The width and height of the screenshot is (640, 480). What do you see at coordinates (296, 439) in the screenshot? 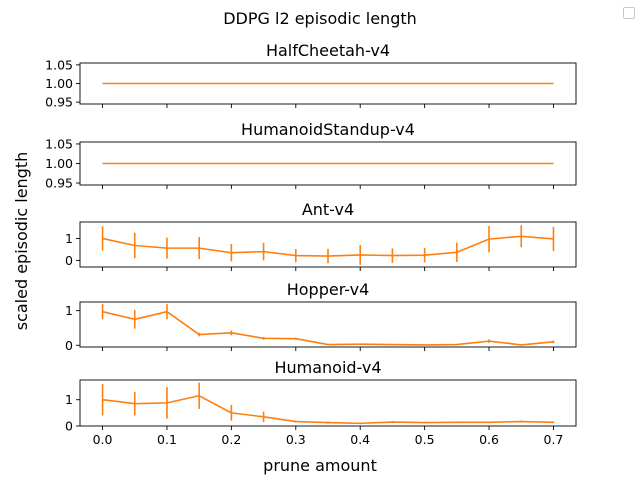
I see `x-tick-label: 0.3` at bounding box center [296, 439].